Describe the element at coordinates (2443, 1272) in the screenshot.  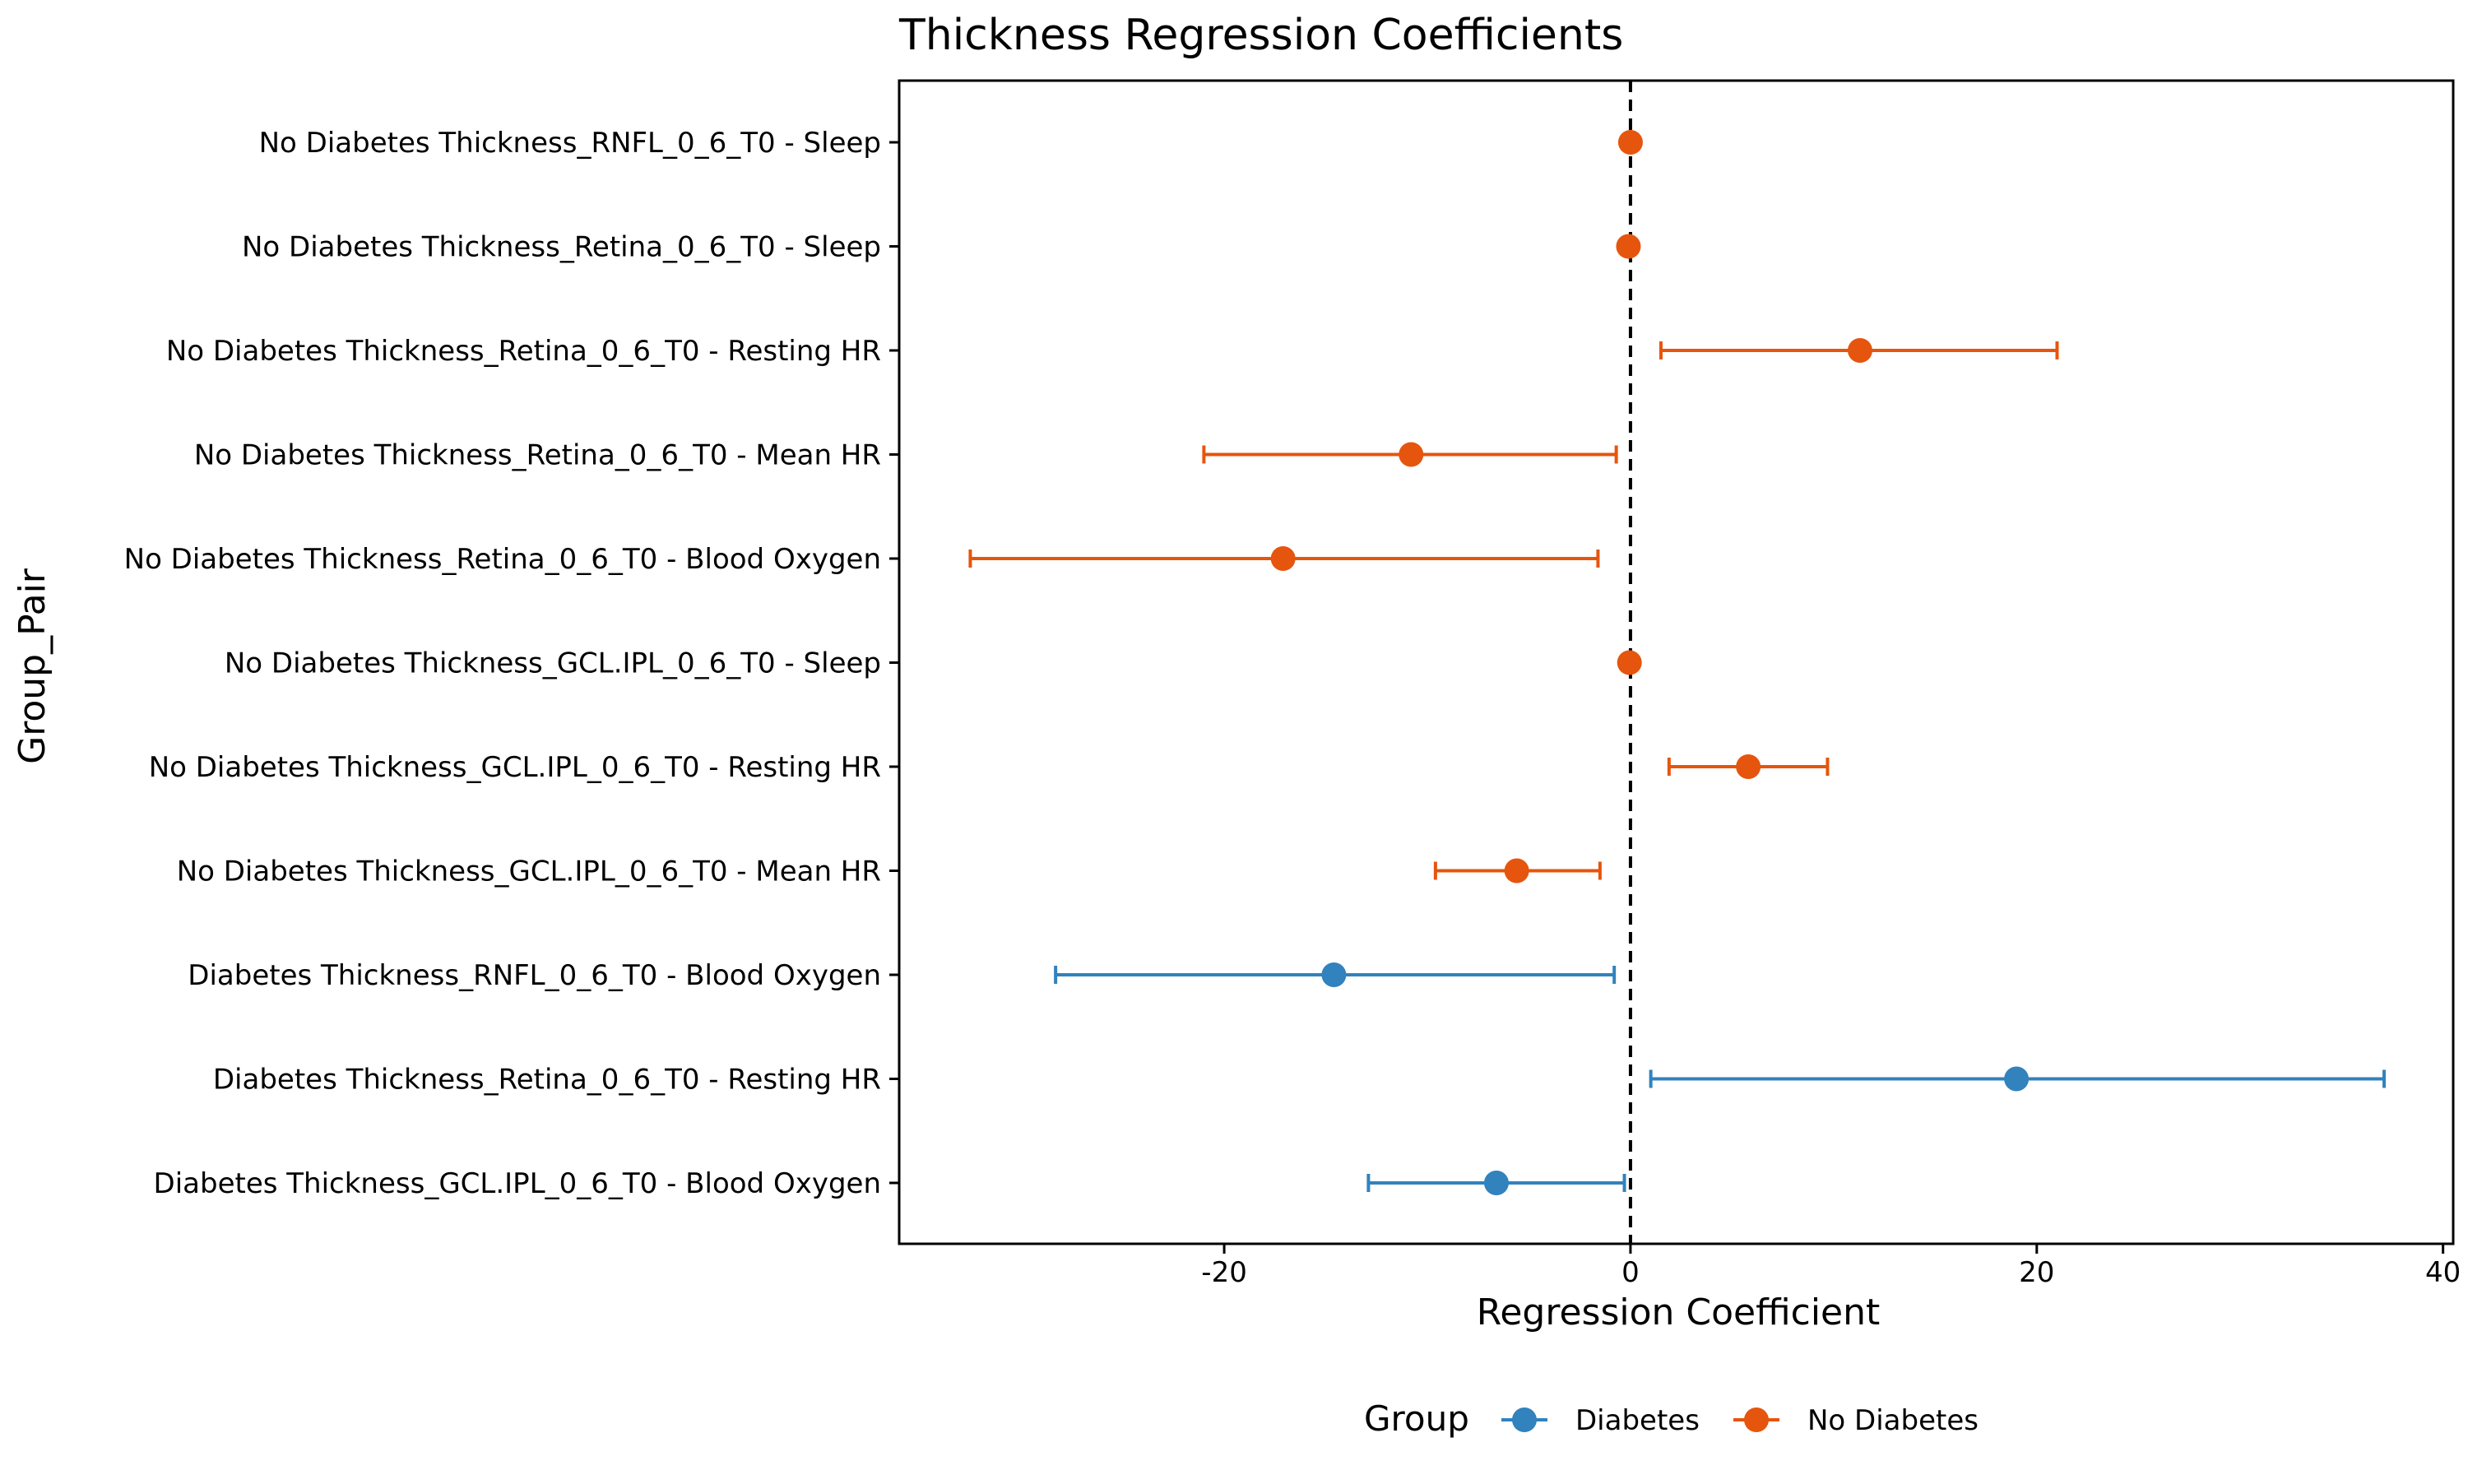
I see `x-tick-label: 40` at that location.